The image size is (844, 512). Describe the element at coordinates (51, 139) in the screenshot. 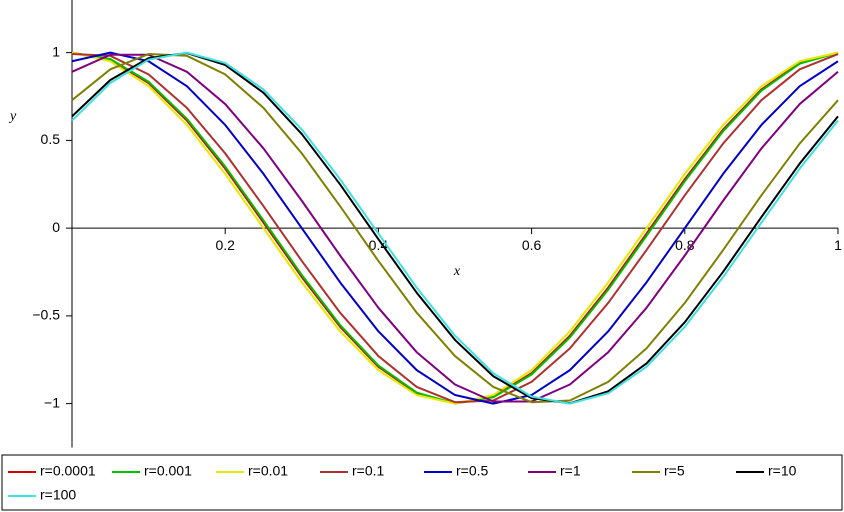

I see `y-tick-label: 0.5` at that location.